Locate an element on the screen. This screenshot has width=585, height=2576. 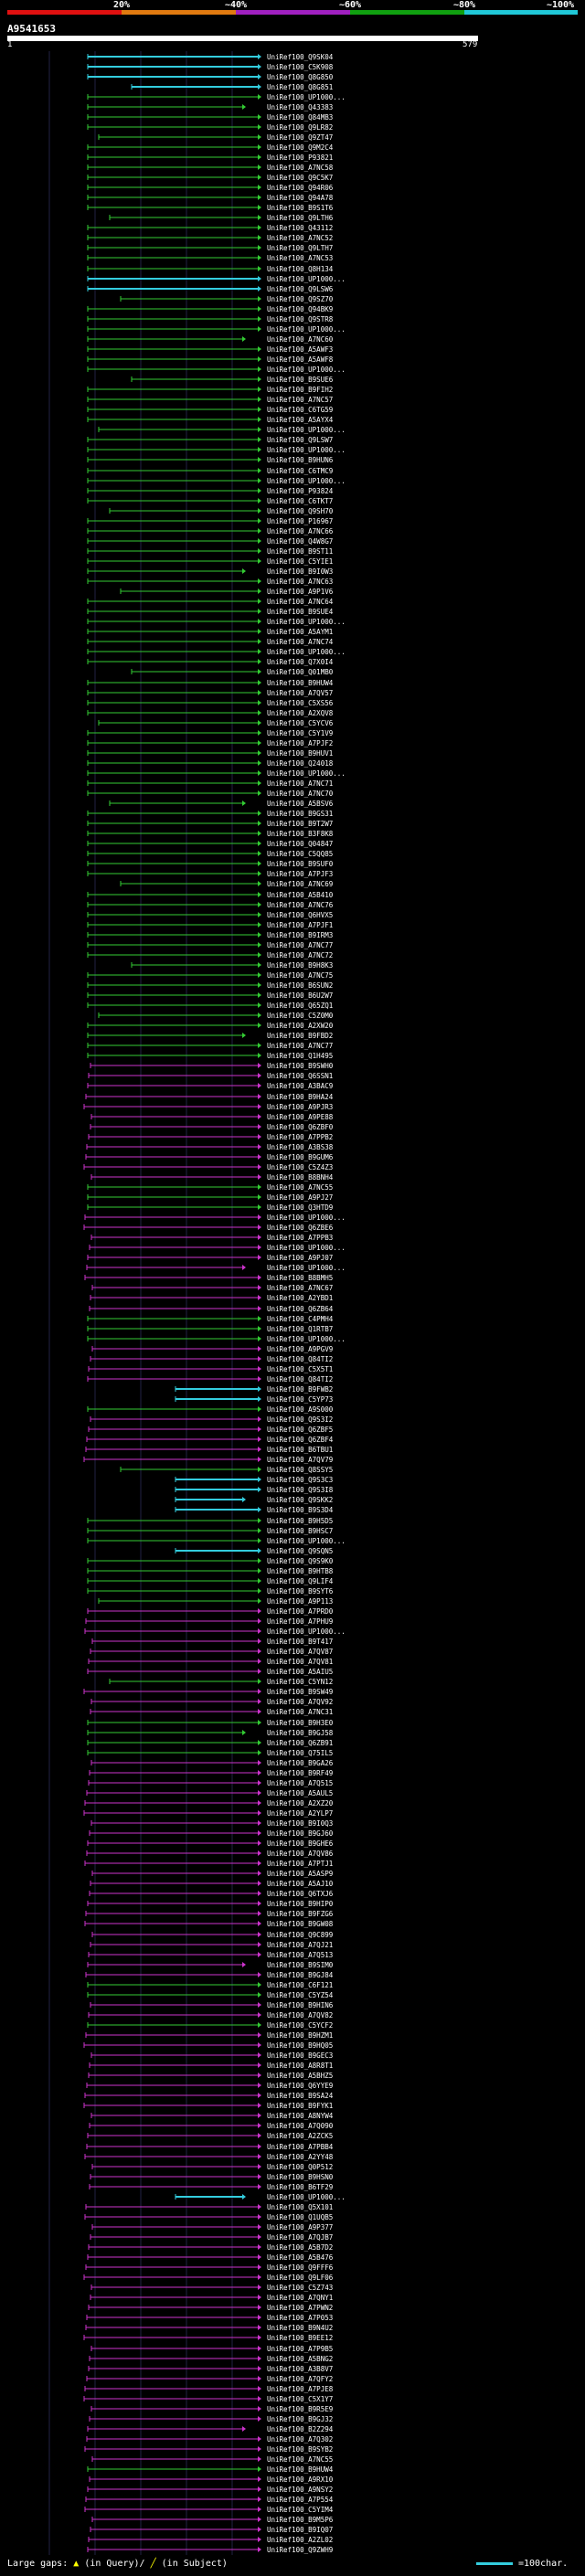
hit-row: UniRef100_A7NC31 is located at coordinates (212, 1712).